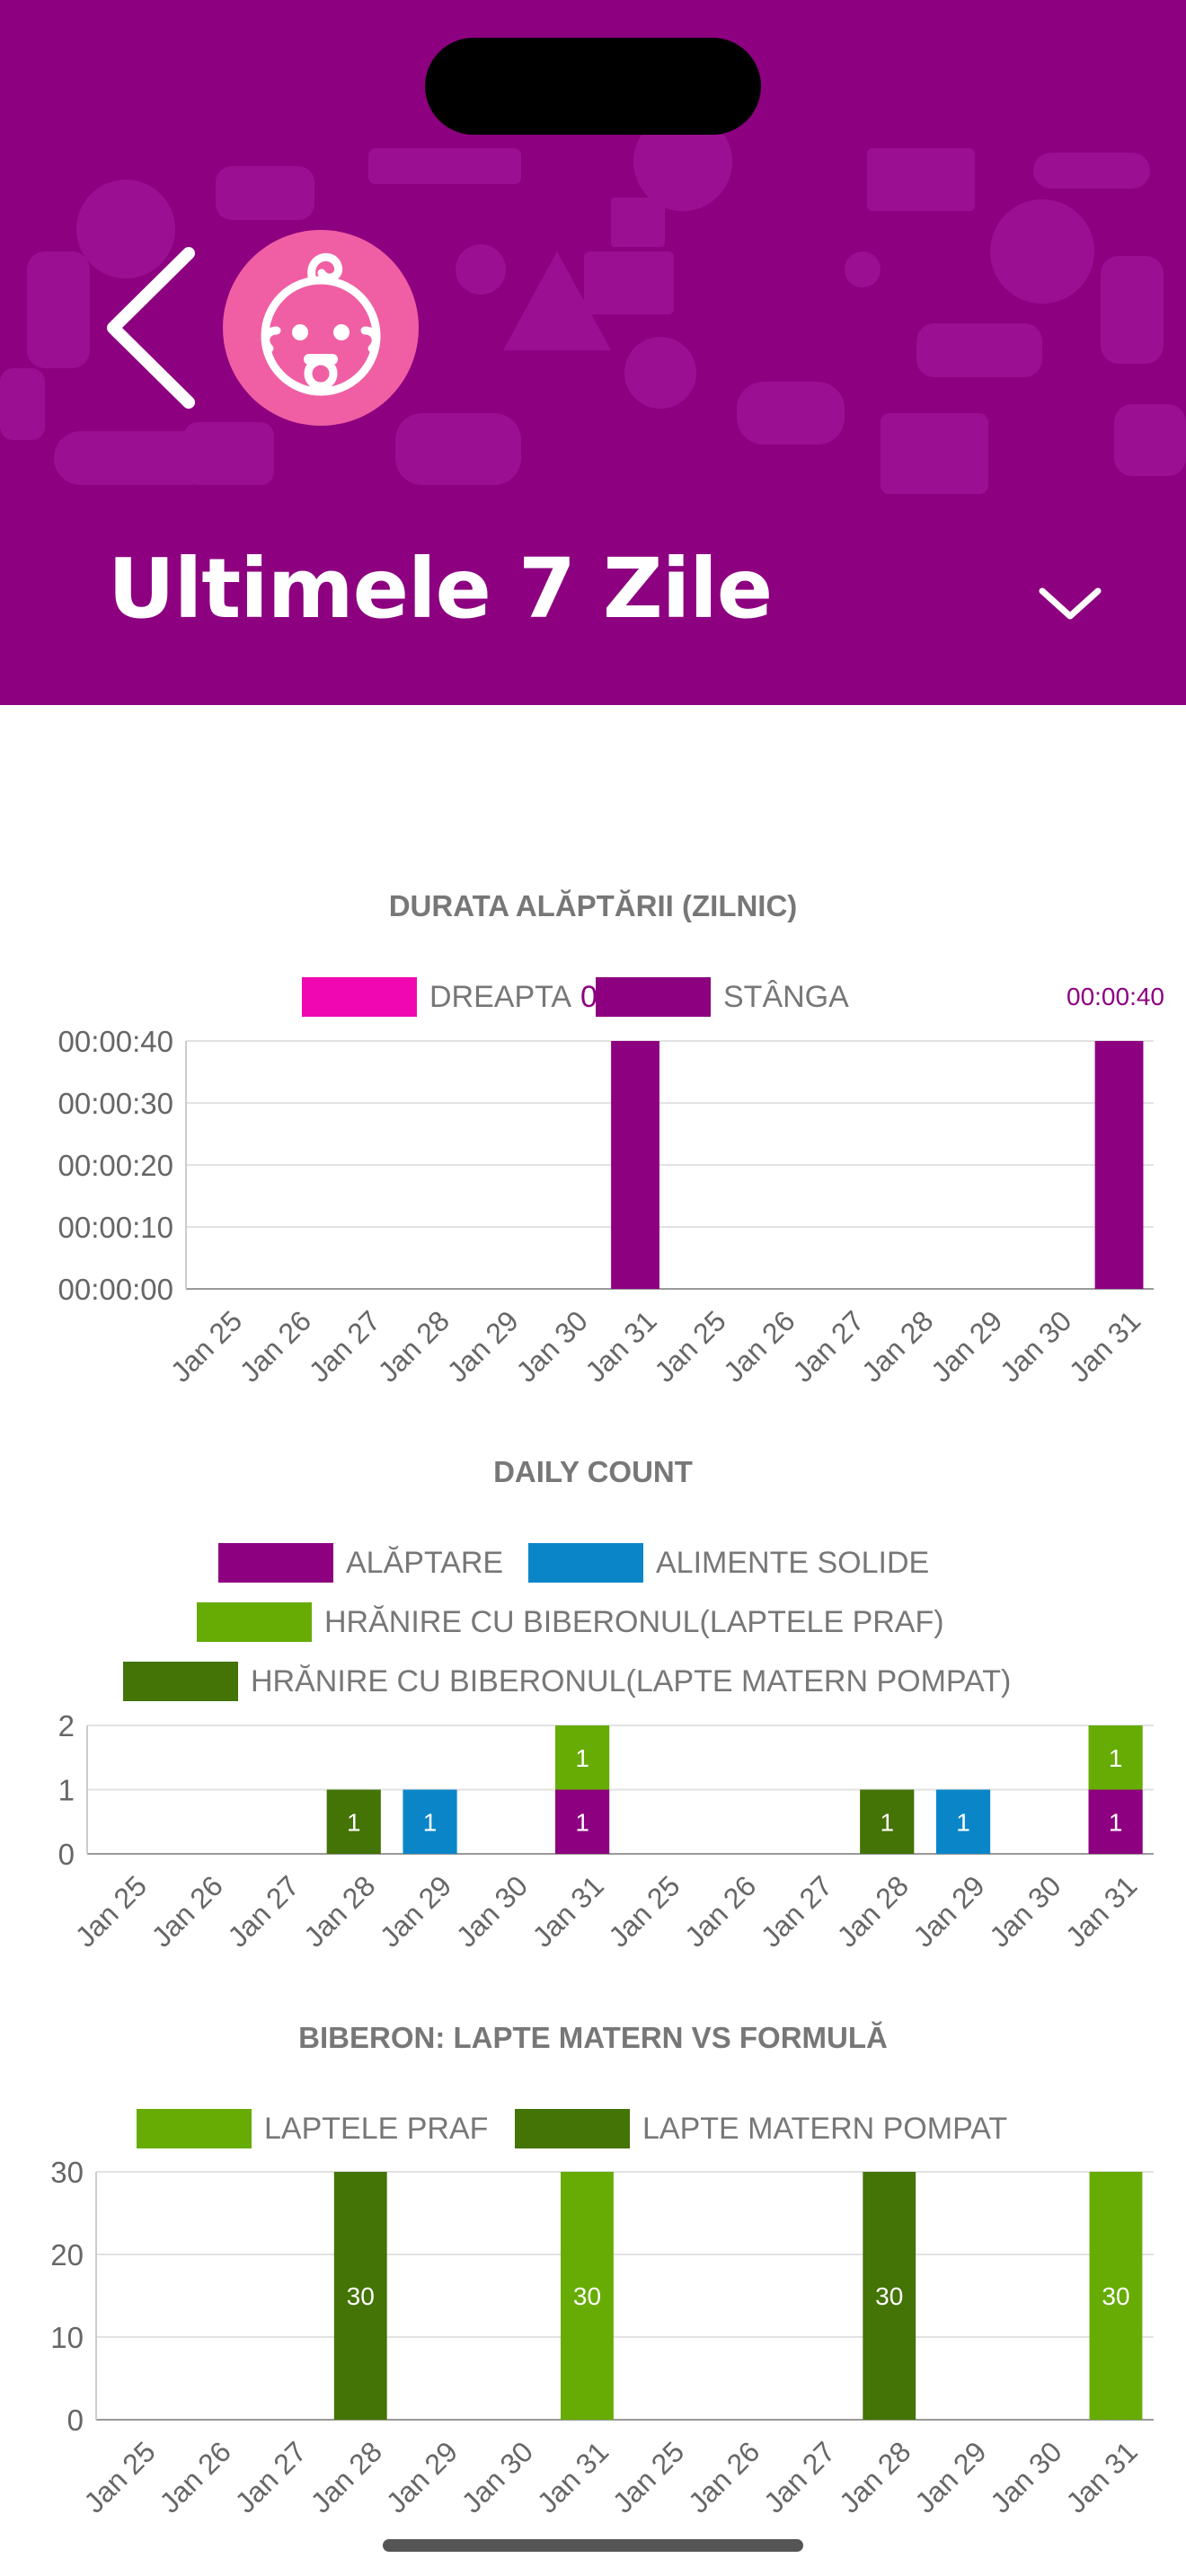 This screenshot has width=1186, height=2576. What do you see at coordinates (593, 905) in the screenshot?
I see `duration-chart-title: DURATA ALĂPTĂRII (ZILNIC)` at bounding box center [593, 905].